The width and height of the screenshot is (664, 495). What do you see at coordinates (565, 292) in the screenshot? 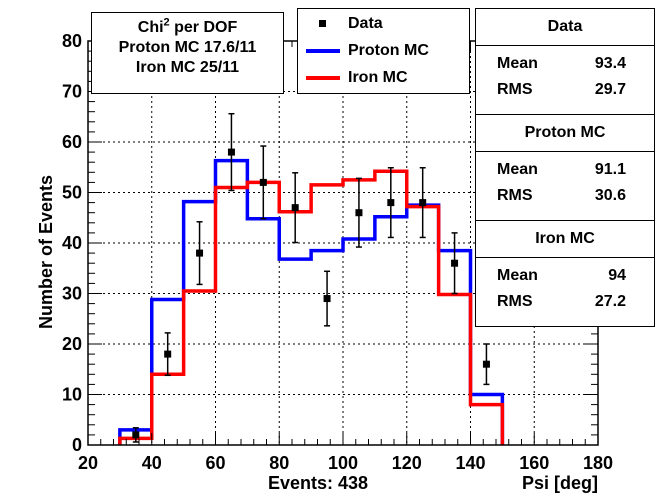
I see `stats-values-iron: Mean 94 RMS 27.2` at bounding box center [565, 292].